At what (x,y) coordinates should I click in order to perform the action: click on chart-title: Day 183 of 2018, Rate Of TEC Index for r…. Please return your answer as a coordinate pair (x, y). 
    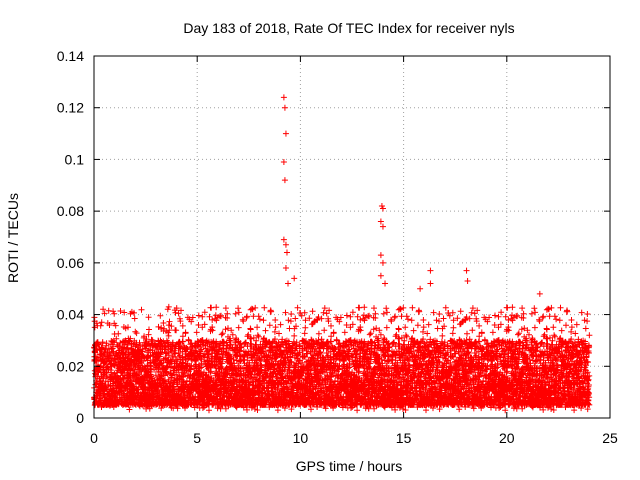
    Looking at the image, I should click on (348, 28).